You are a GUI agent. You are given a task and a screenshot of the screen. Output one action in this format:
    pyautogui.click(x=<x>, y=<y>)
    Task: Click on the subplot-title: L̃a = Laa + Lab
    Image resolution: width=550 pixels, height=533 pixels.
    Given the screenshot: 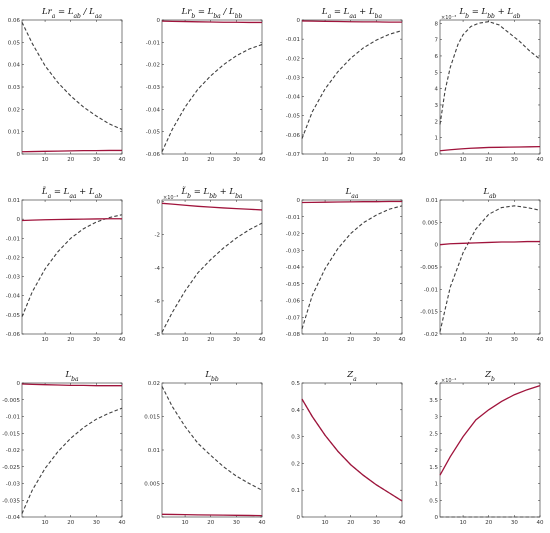 What is the action you would take?
    pyautogui.click(x=71, y=192)
    